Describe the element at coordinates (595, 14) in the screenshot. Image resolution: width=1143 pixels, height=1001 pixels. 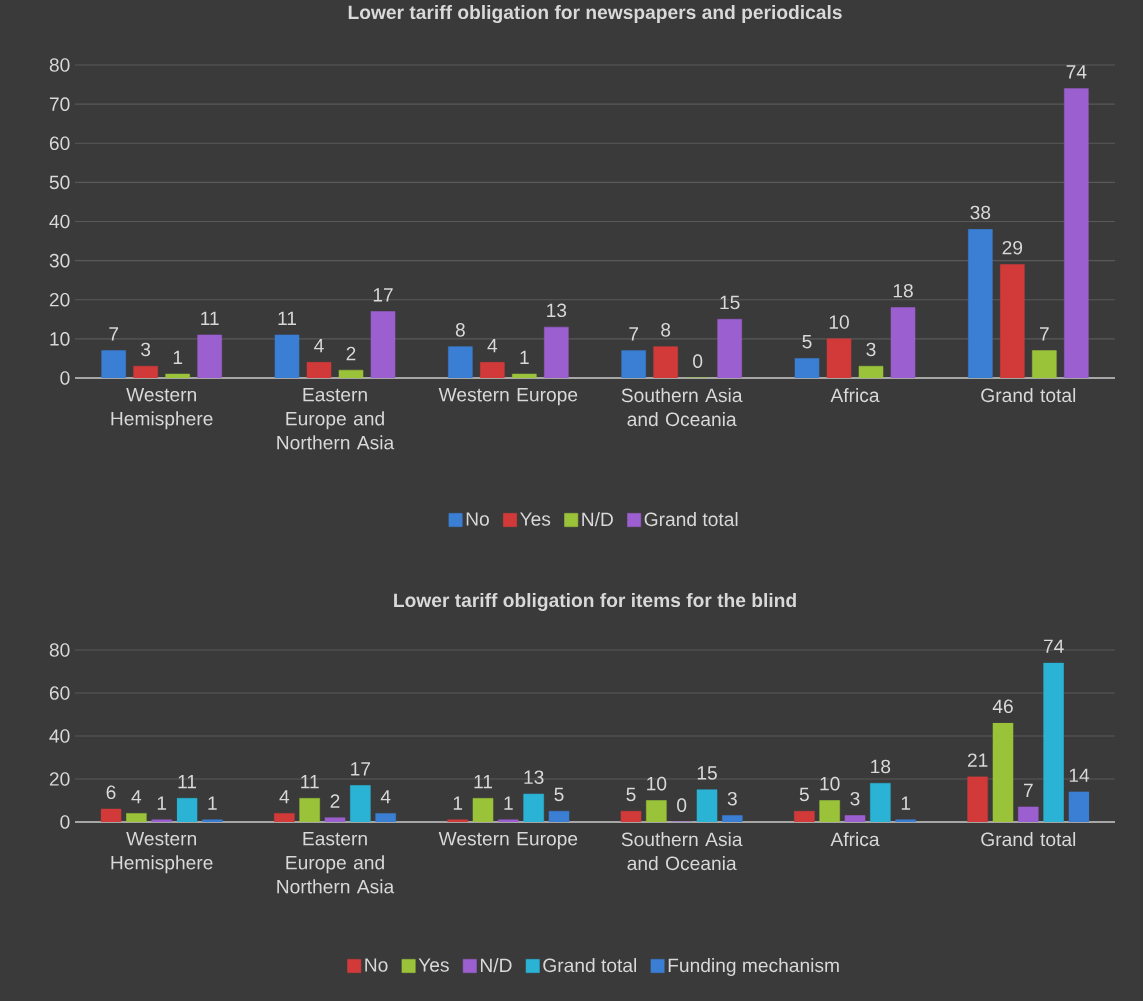
I see `chart-title: Lower tariff obligation for newspapers and periodicals` at that location.